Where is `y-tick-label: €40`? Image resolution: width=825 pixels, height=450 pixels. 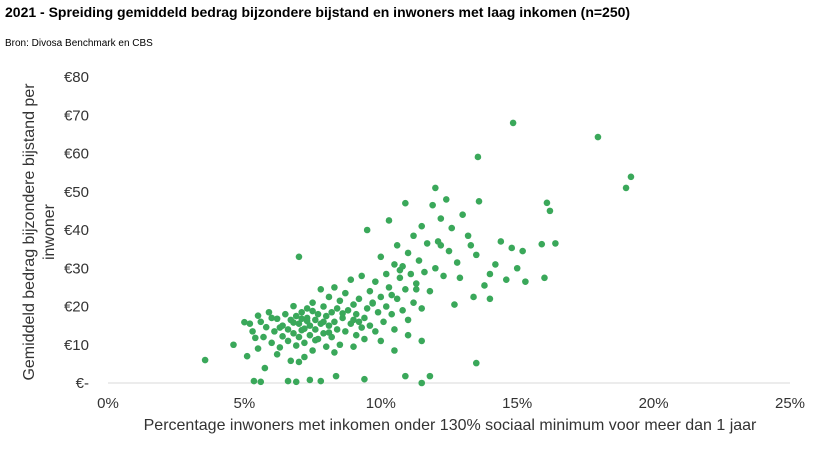
y-tick-label: €40 is located at coordinates (76, 230).